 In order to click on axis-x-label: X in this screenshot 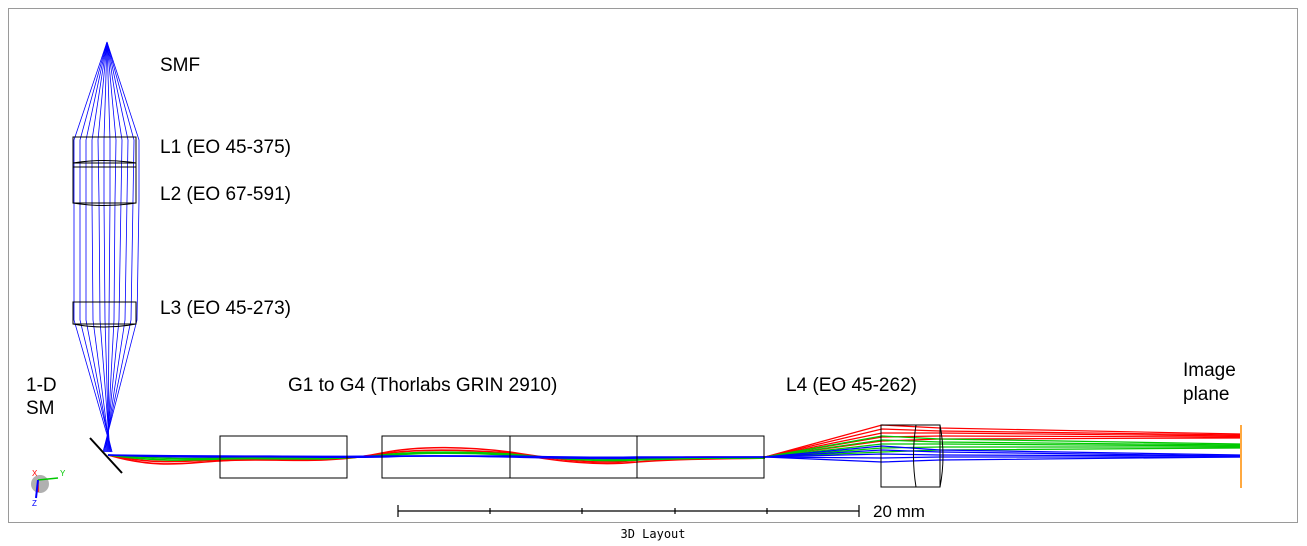, I will do `click(35, 473)`.